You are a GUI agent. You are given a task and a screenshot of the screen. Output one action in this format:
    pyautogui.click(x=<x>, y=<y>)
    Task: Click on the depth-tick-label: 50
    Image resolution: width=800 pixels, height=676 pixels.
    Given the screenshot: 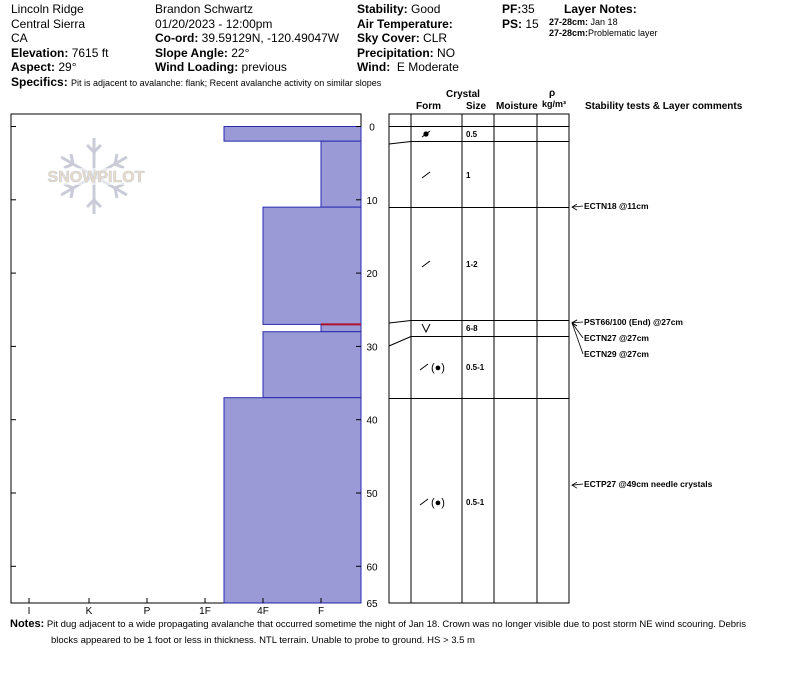 What is the action you would take?
    pyautogui.click(x=372, y=494)
    